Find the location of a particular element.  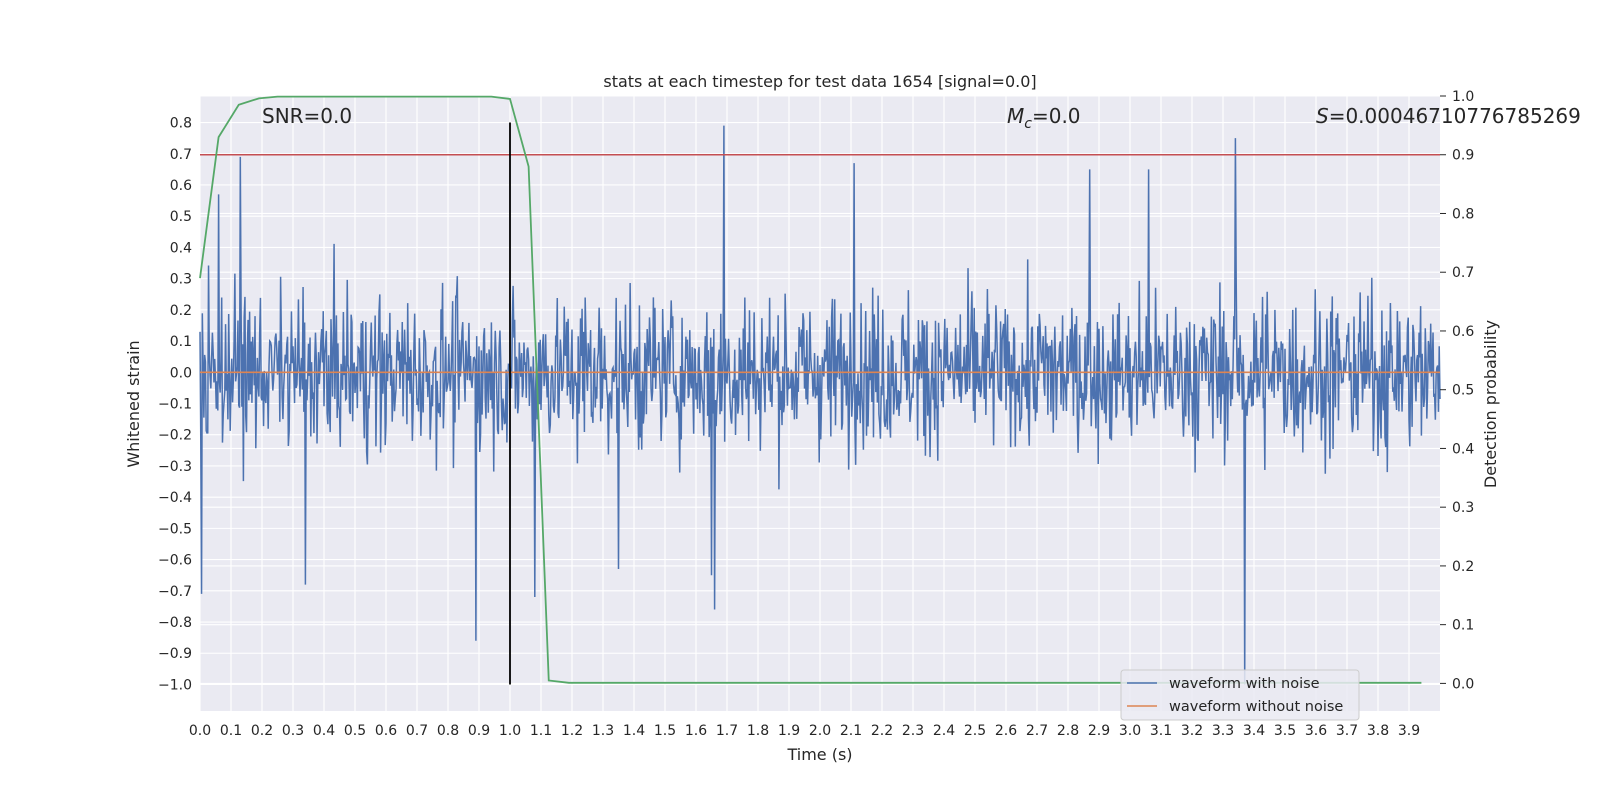

y-left-tick-label: −0.5 is located at coordinates (175, 529).